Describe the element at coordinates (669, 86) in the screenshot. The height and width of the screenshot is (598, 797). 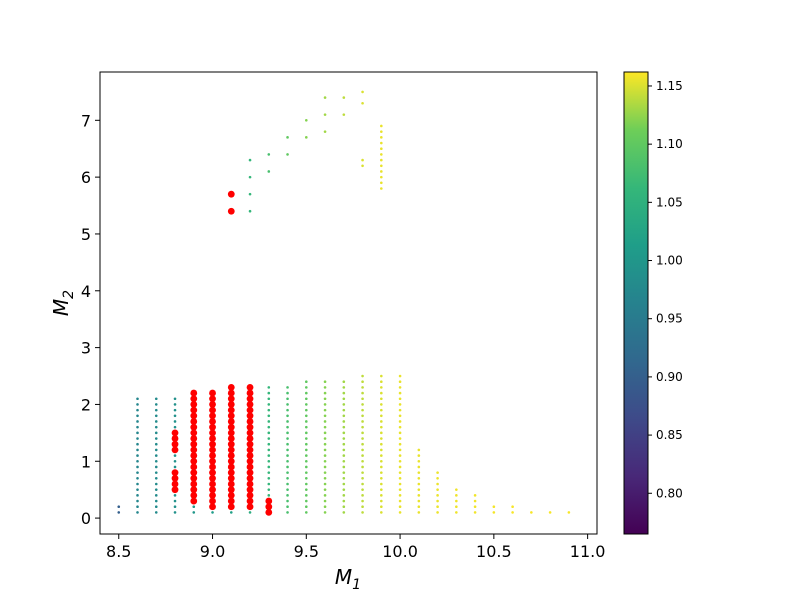
I see `colorbar-tick-label: 1.15` at that location.